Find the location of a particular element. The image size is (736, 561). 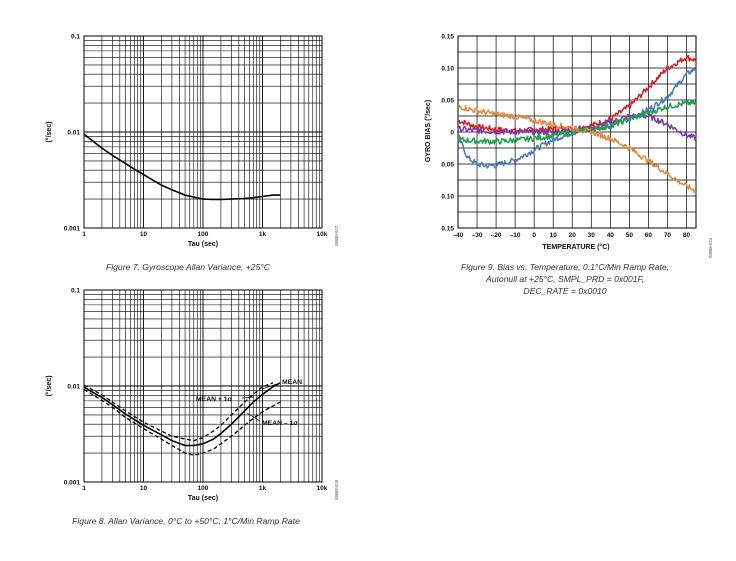

x-tick-label: 80 is located at coordinates (687, 235).